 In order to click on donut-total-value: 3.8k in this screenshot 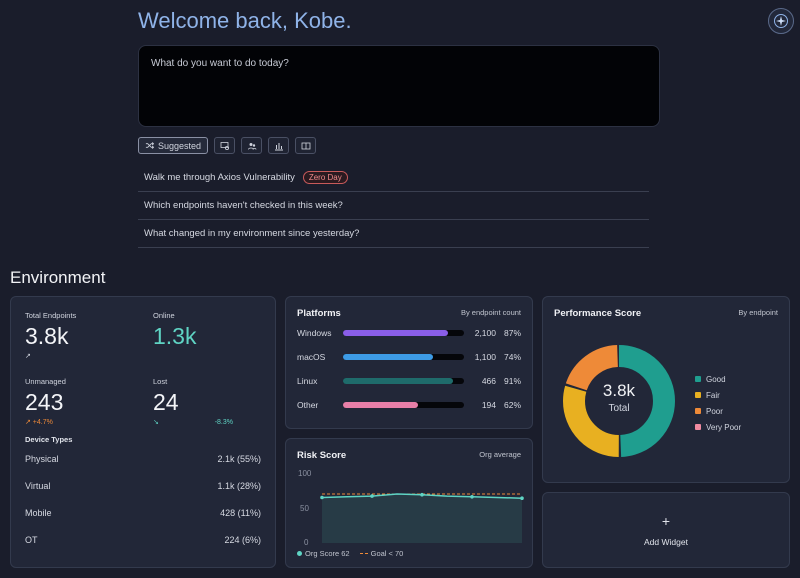, I will do `click(619, 390)`.